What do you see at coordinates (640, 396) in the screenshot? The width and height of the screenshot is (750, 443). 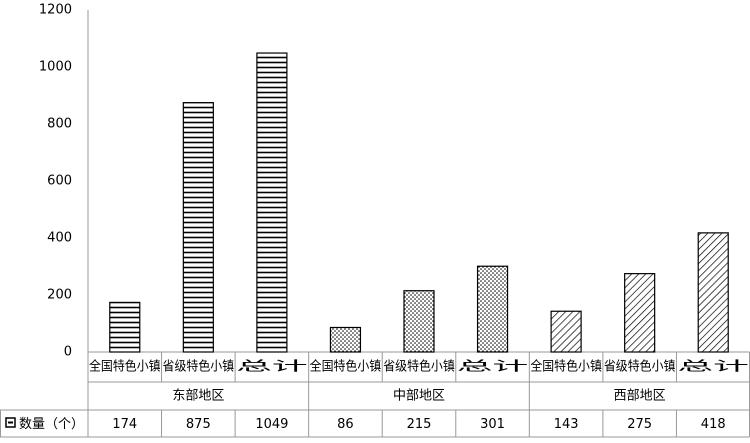 I see `group-label: 西部地区` at bounding box center [640, 396].